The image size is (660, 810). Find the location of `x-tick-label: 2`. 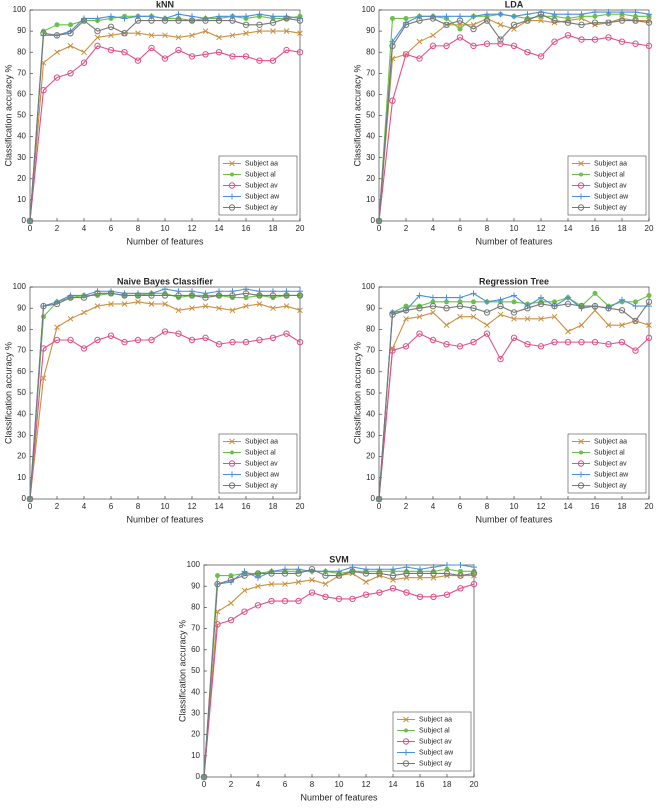

x-tick-label: 2 is located at coordinates (231, 784).